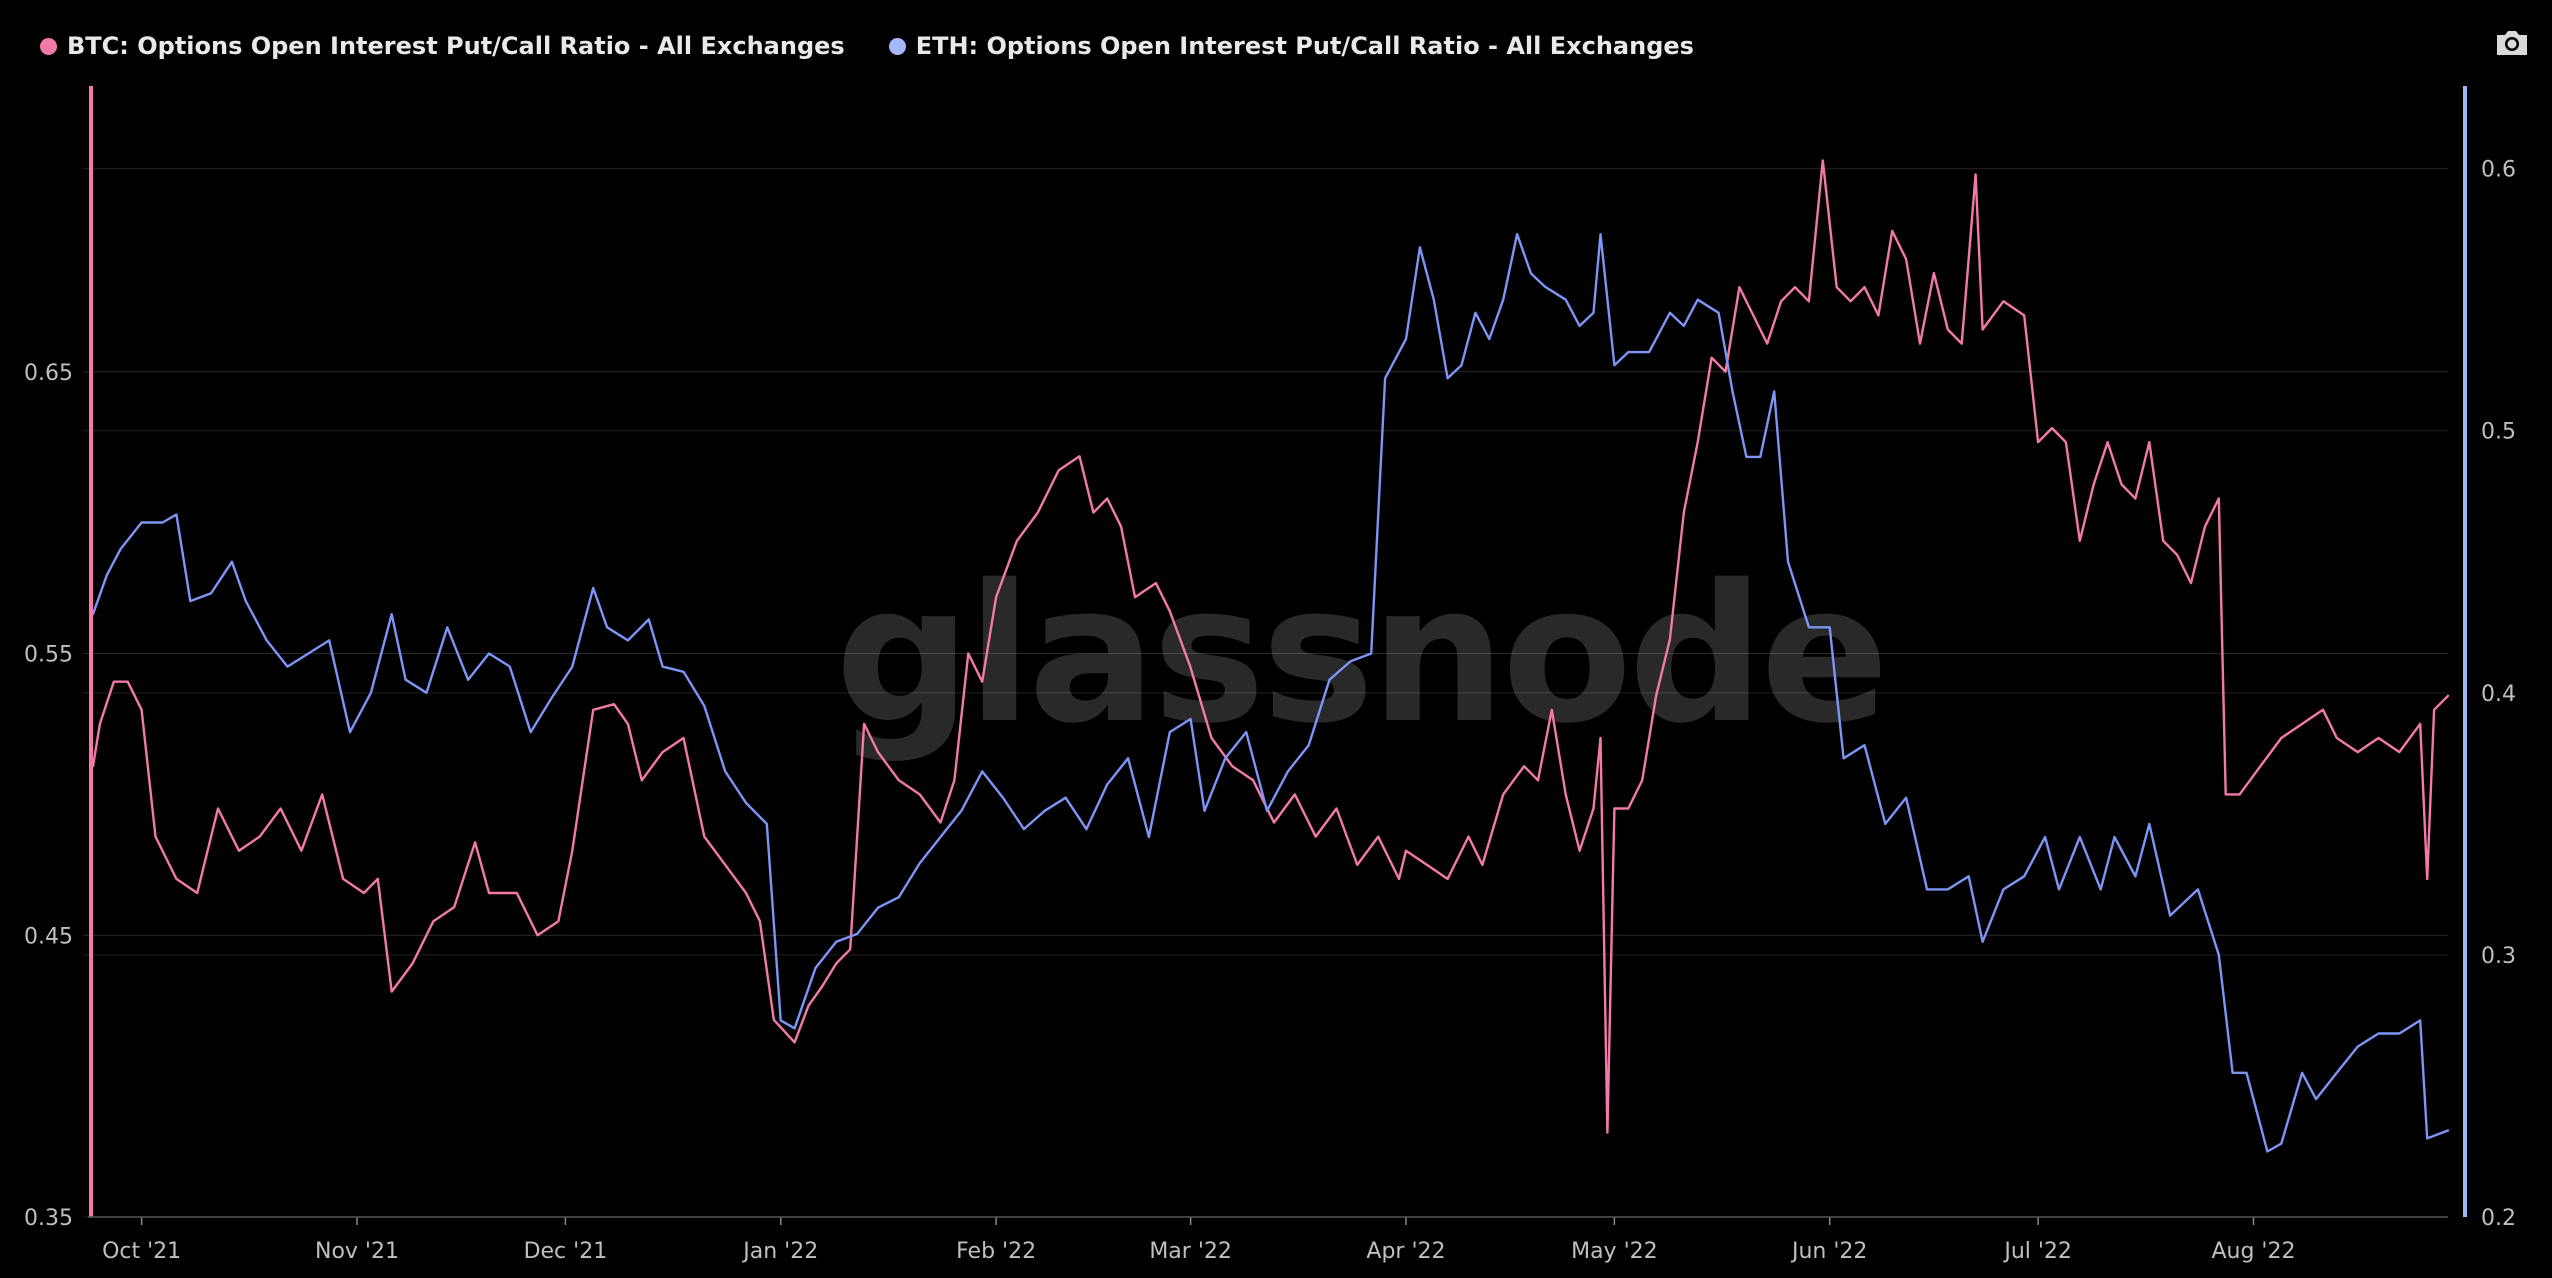  Describe the element at coordinates (2498, 1218) in the screenshot. I see `y-right-tick-label: 0.2` at that location.